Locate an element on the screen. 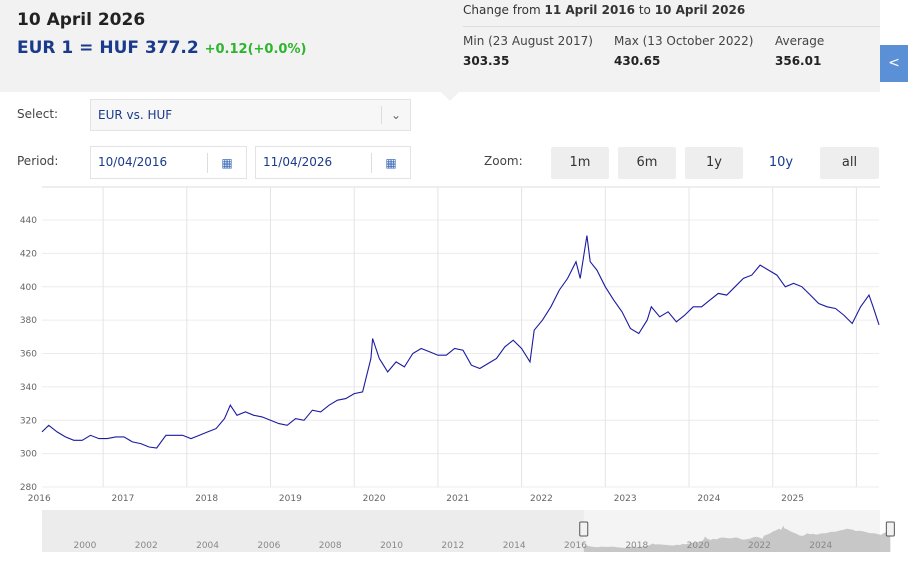 The height and width of the screenshot is (562, 908). zoom-button: 10y is located at coordinates (781, 162).